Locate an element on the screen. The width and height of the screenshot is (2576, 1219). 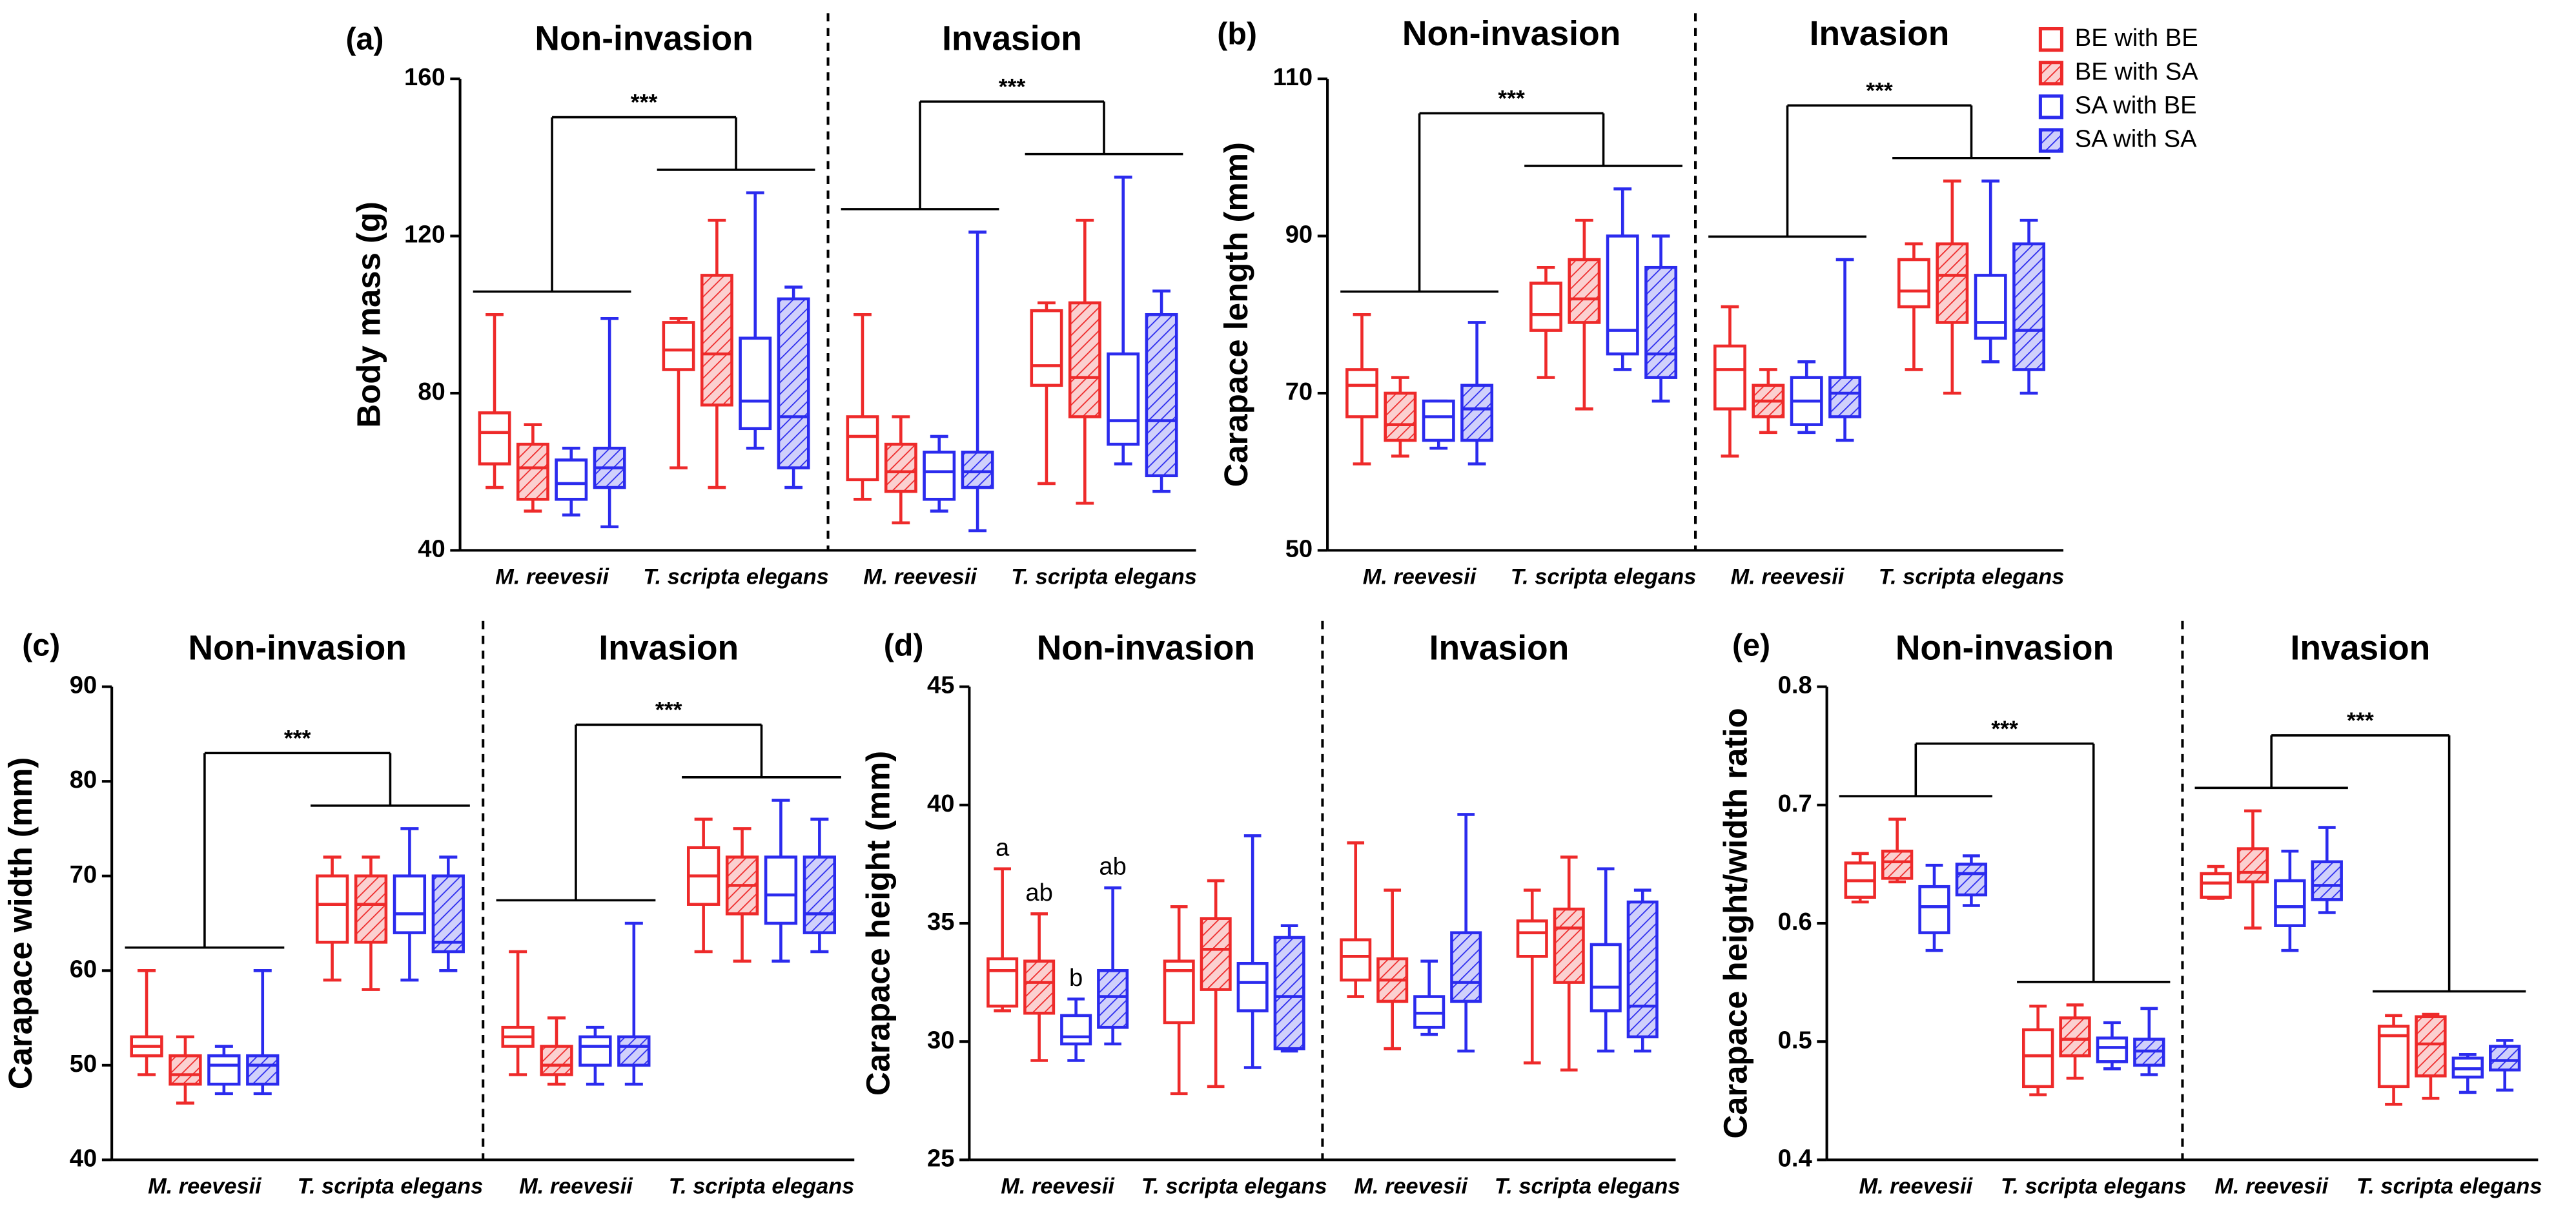
y-tick-label: 110 is located at coordinates (1293, 77).